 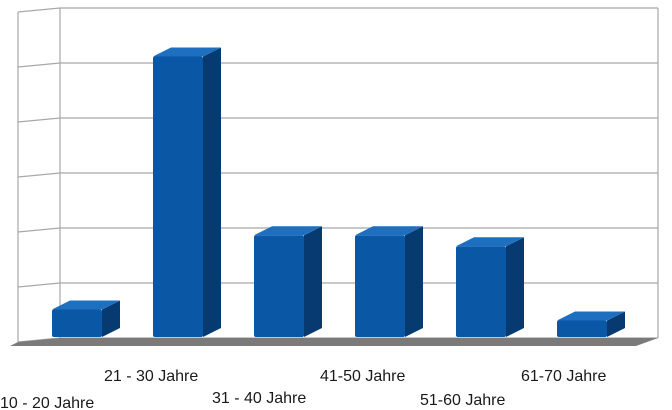 I want to click on category-label: 41-50 Jahre, so click(x=362, y=376).